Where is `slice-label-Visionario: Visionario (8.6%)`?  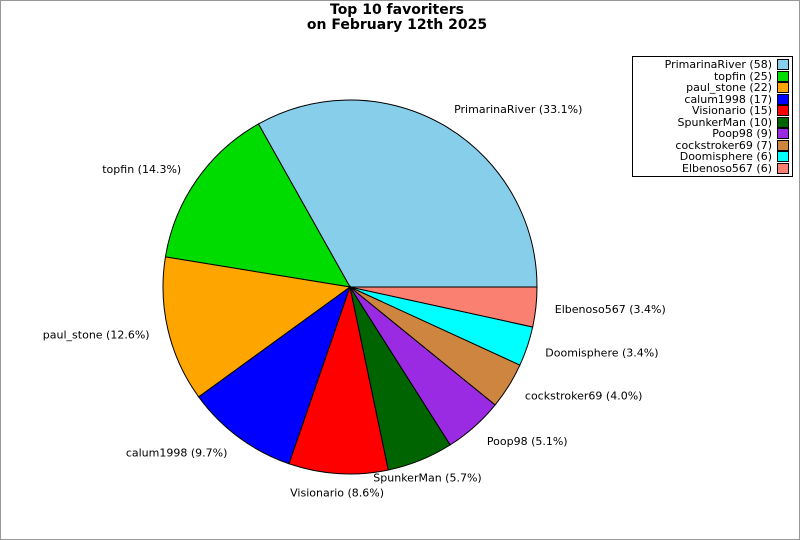
slice-label-Visionario: Visionario (8.6%) is located at coordinates (337, 492).